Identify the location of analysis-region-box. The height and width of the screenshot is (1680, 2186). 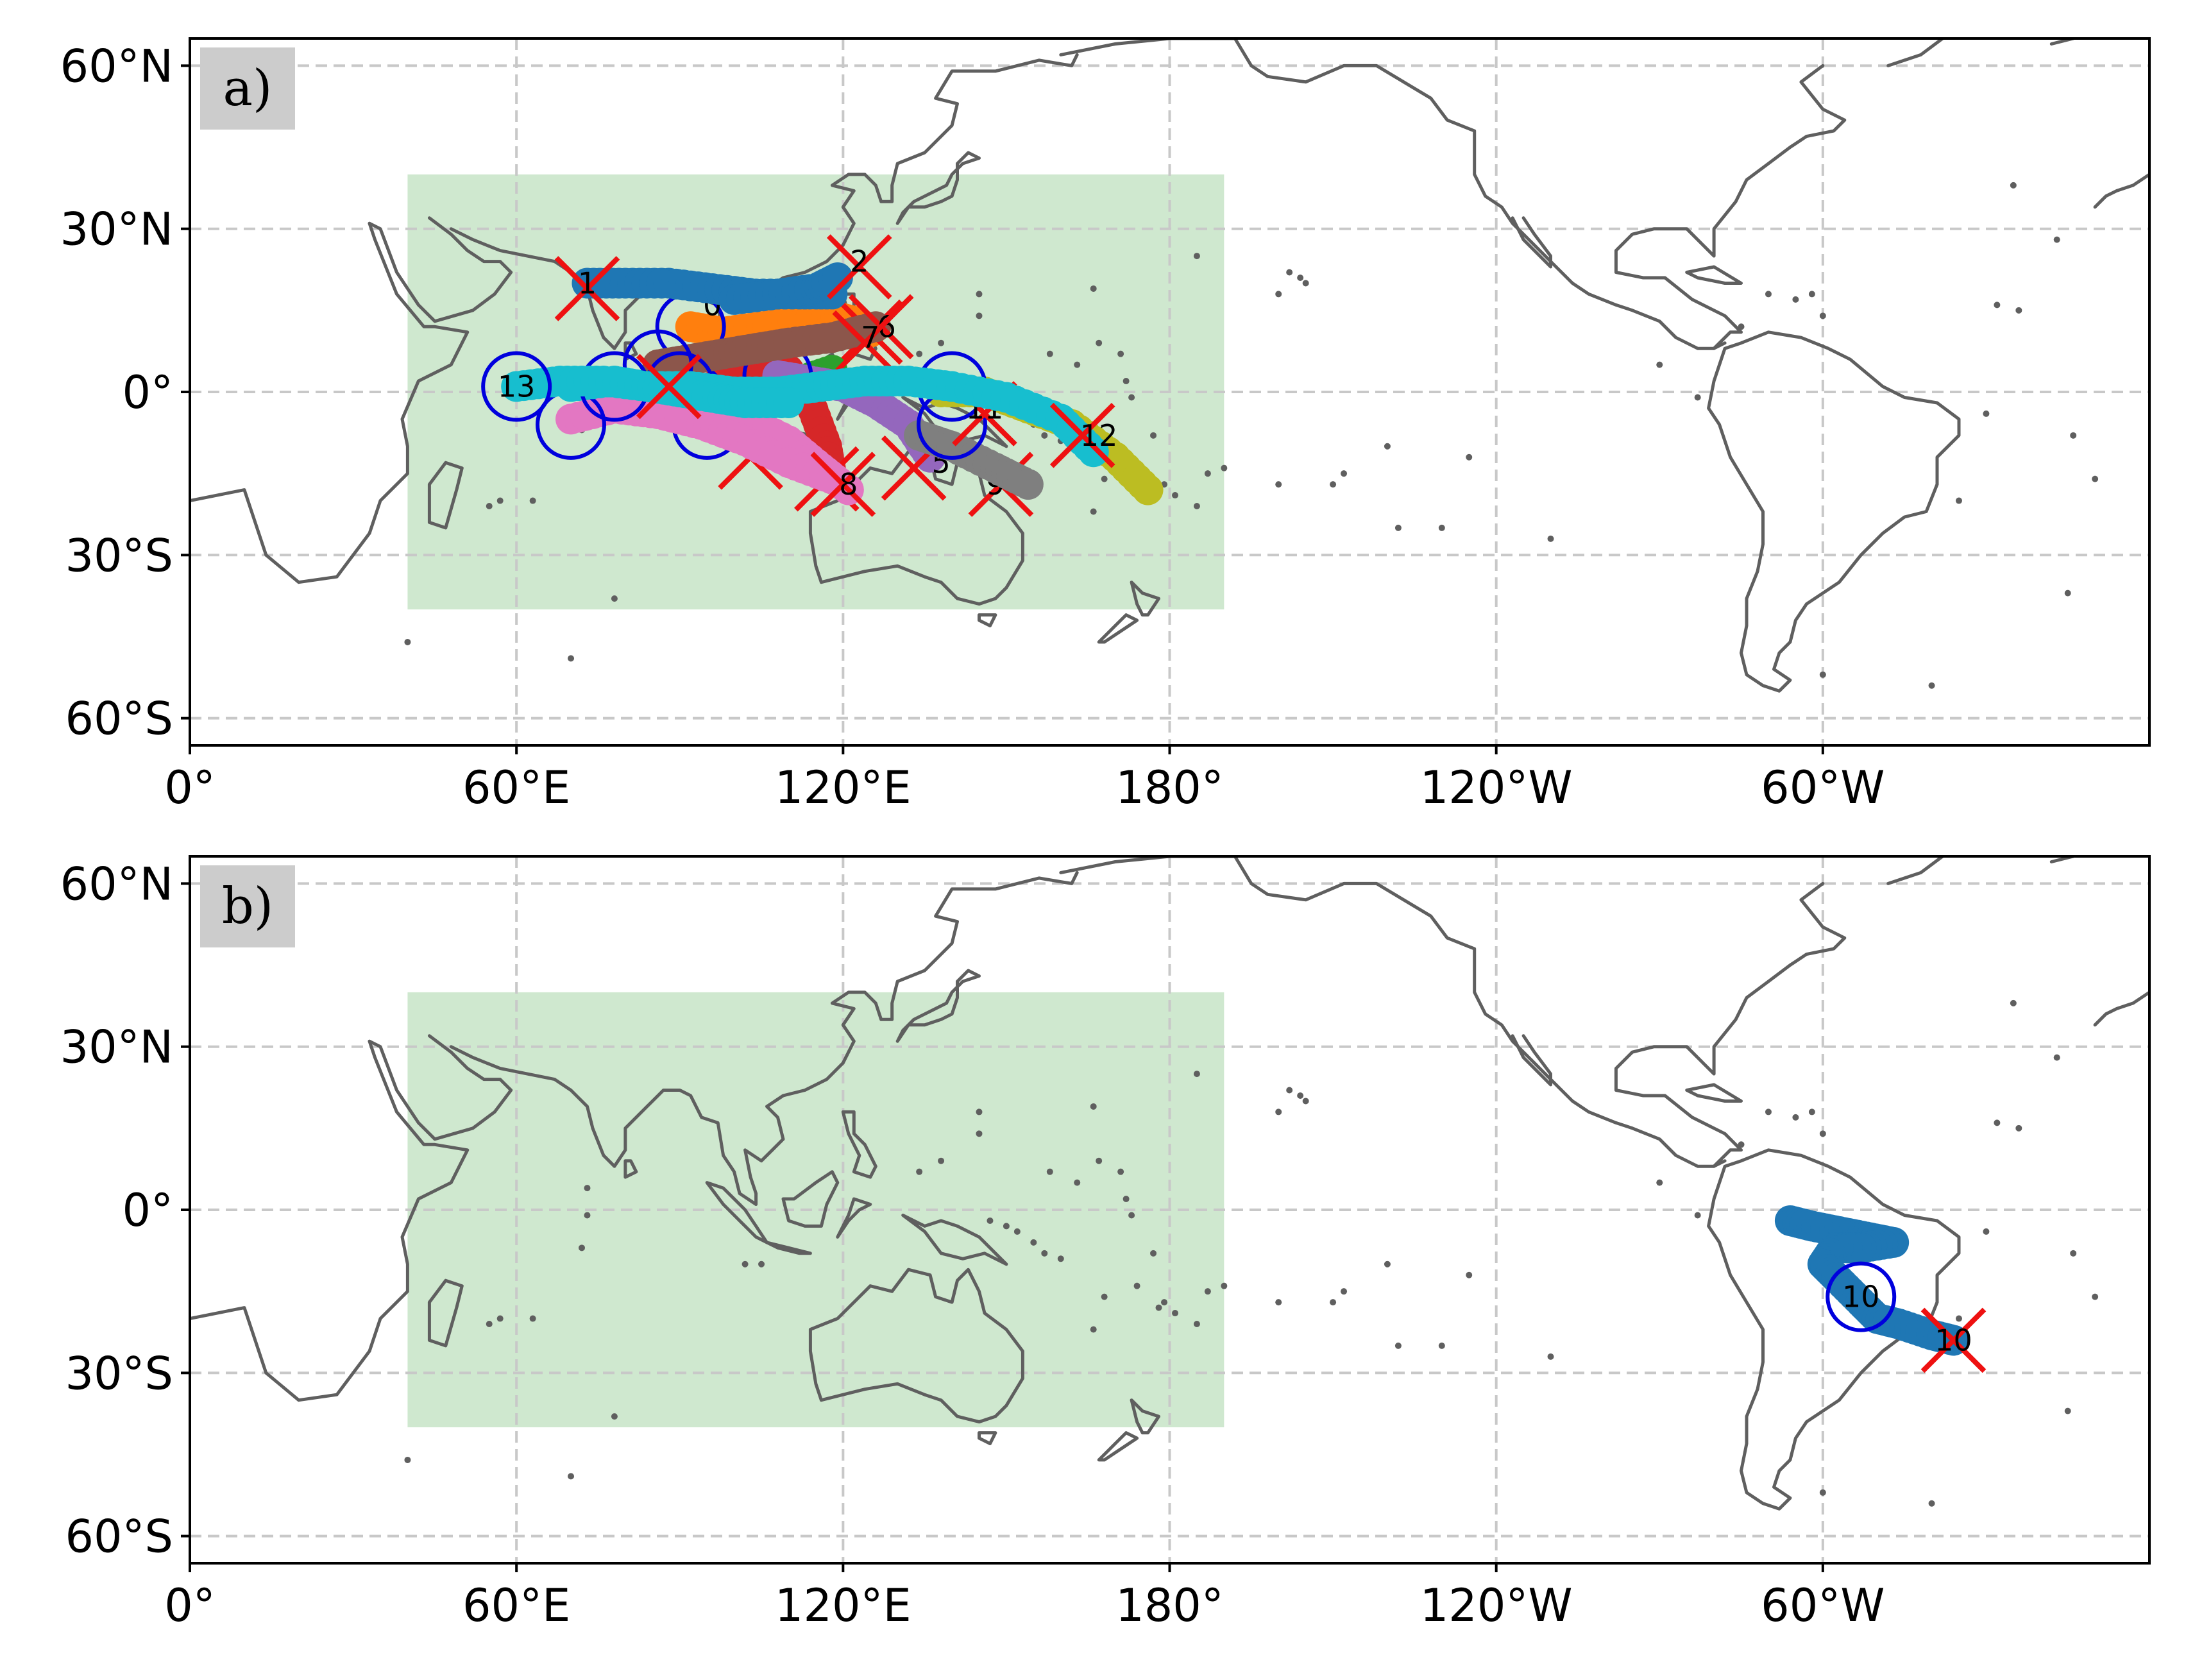
(815, 1210).